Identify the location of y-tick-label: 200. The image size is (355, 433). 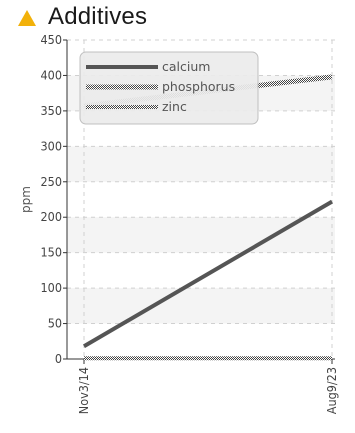
(51, 216).